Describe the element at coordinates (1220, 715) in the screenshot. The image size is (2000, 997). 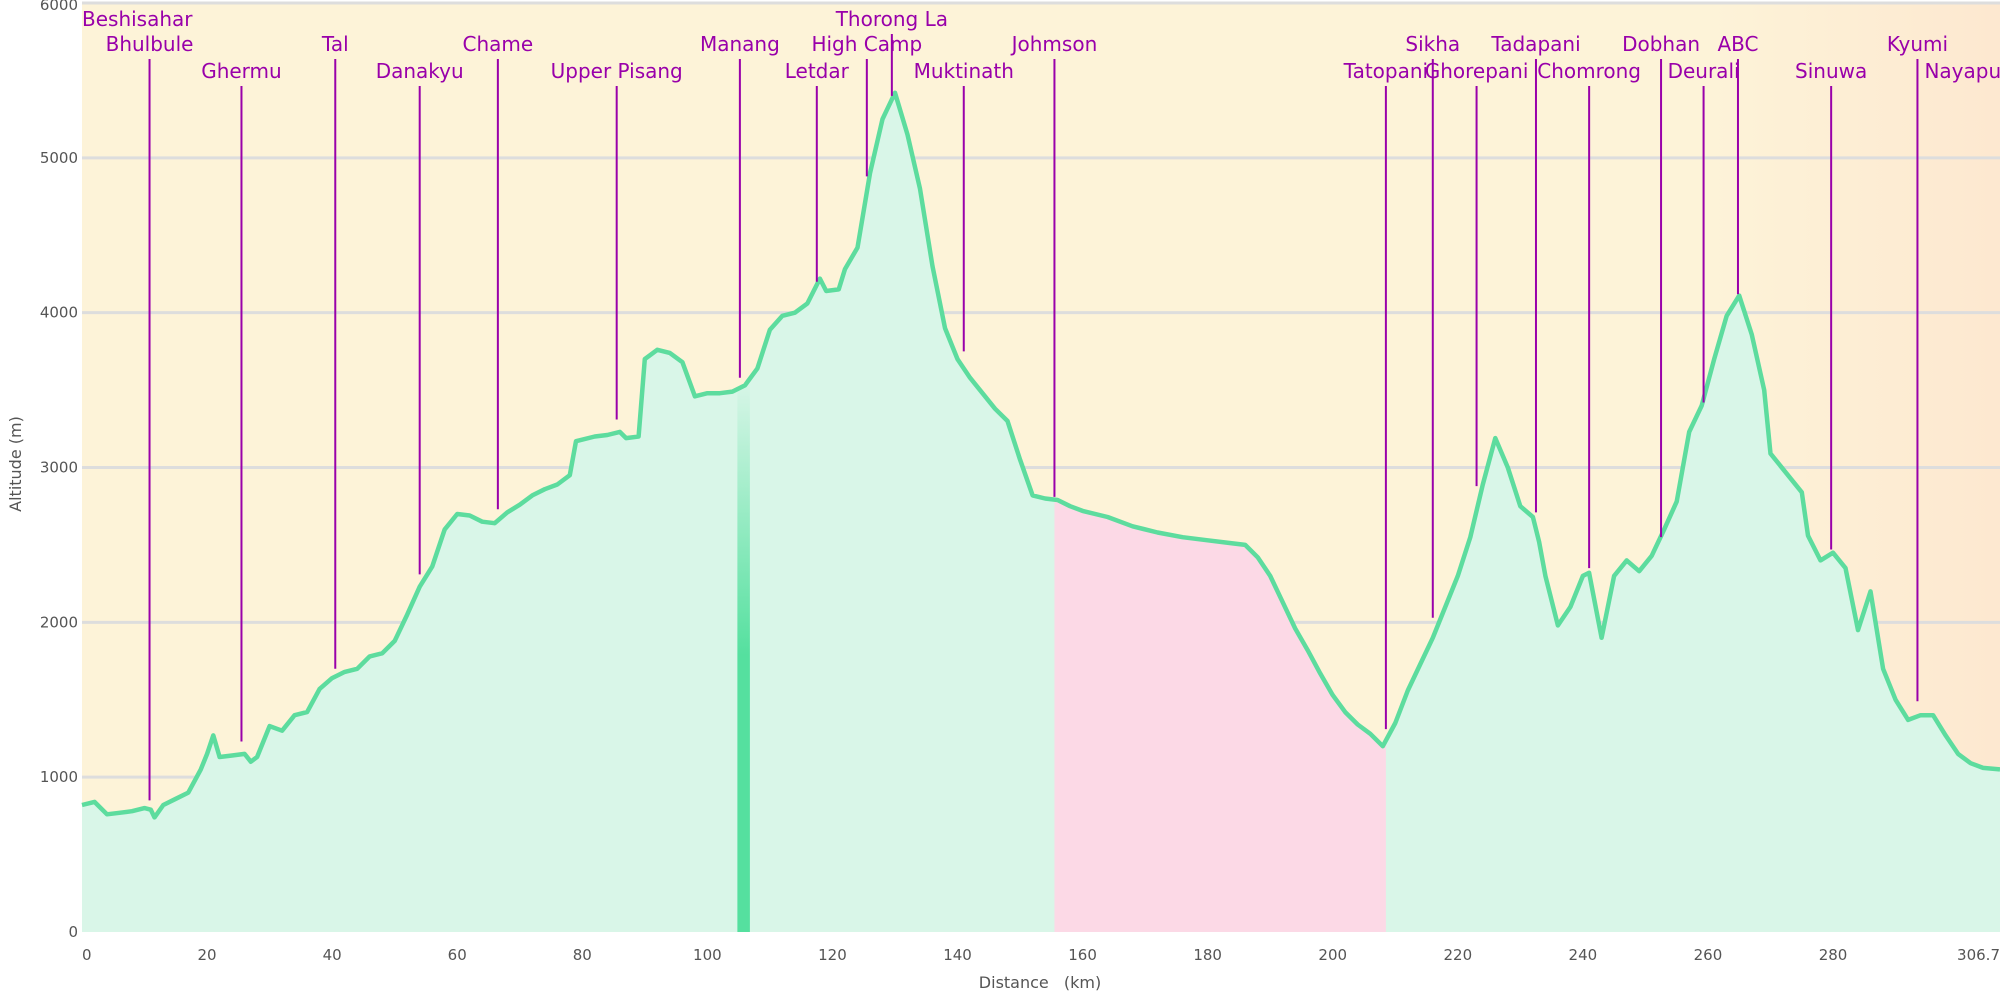
I see `highlight-segment-band` at that location.